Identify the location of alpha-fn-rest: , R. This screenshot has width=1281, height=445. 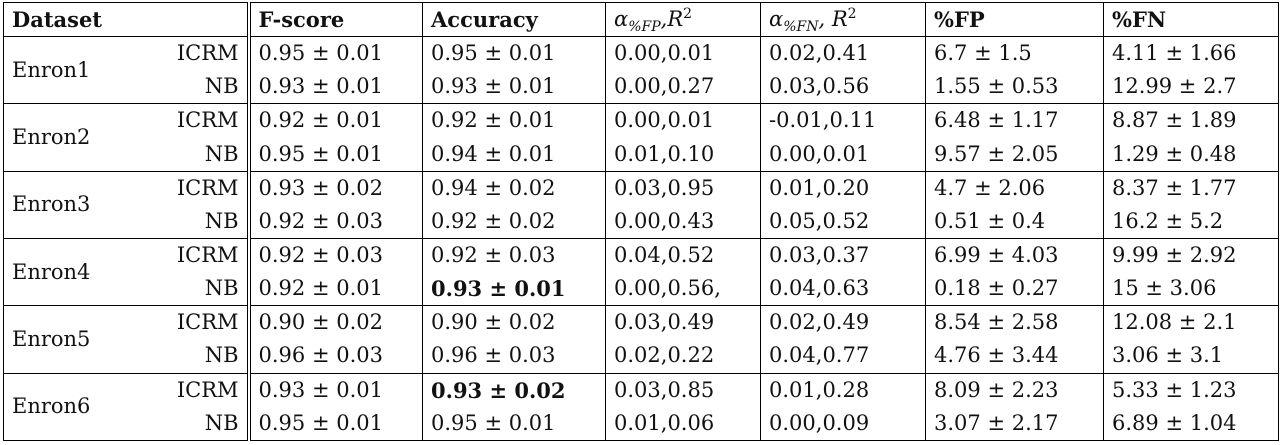
(833, 19).